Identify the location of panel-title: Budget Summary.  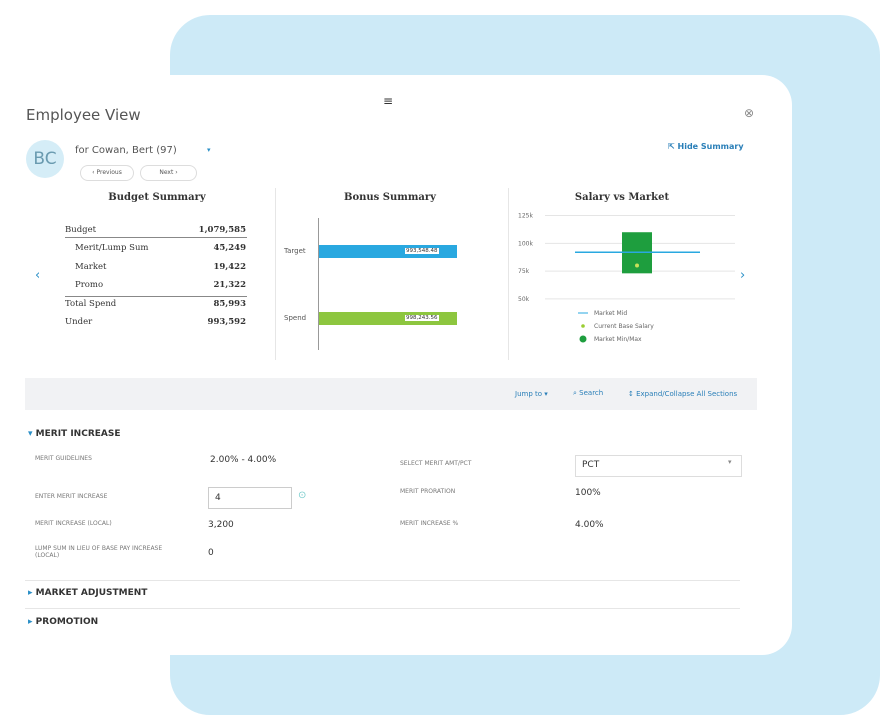
(157, 197).